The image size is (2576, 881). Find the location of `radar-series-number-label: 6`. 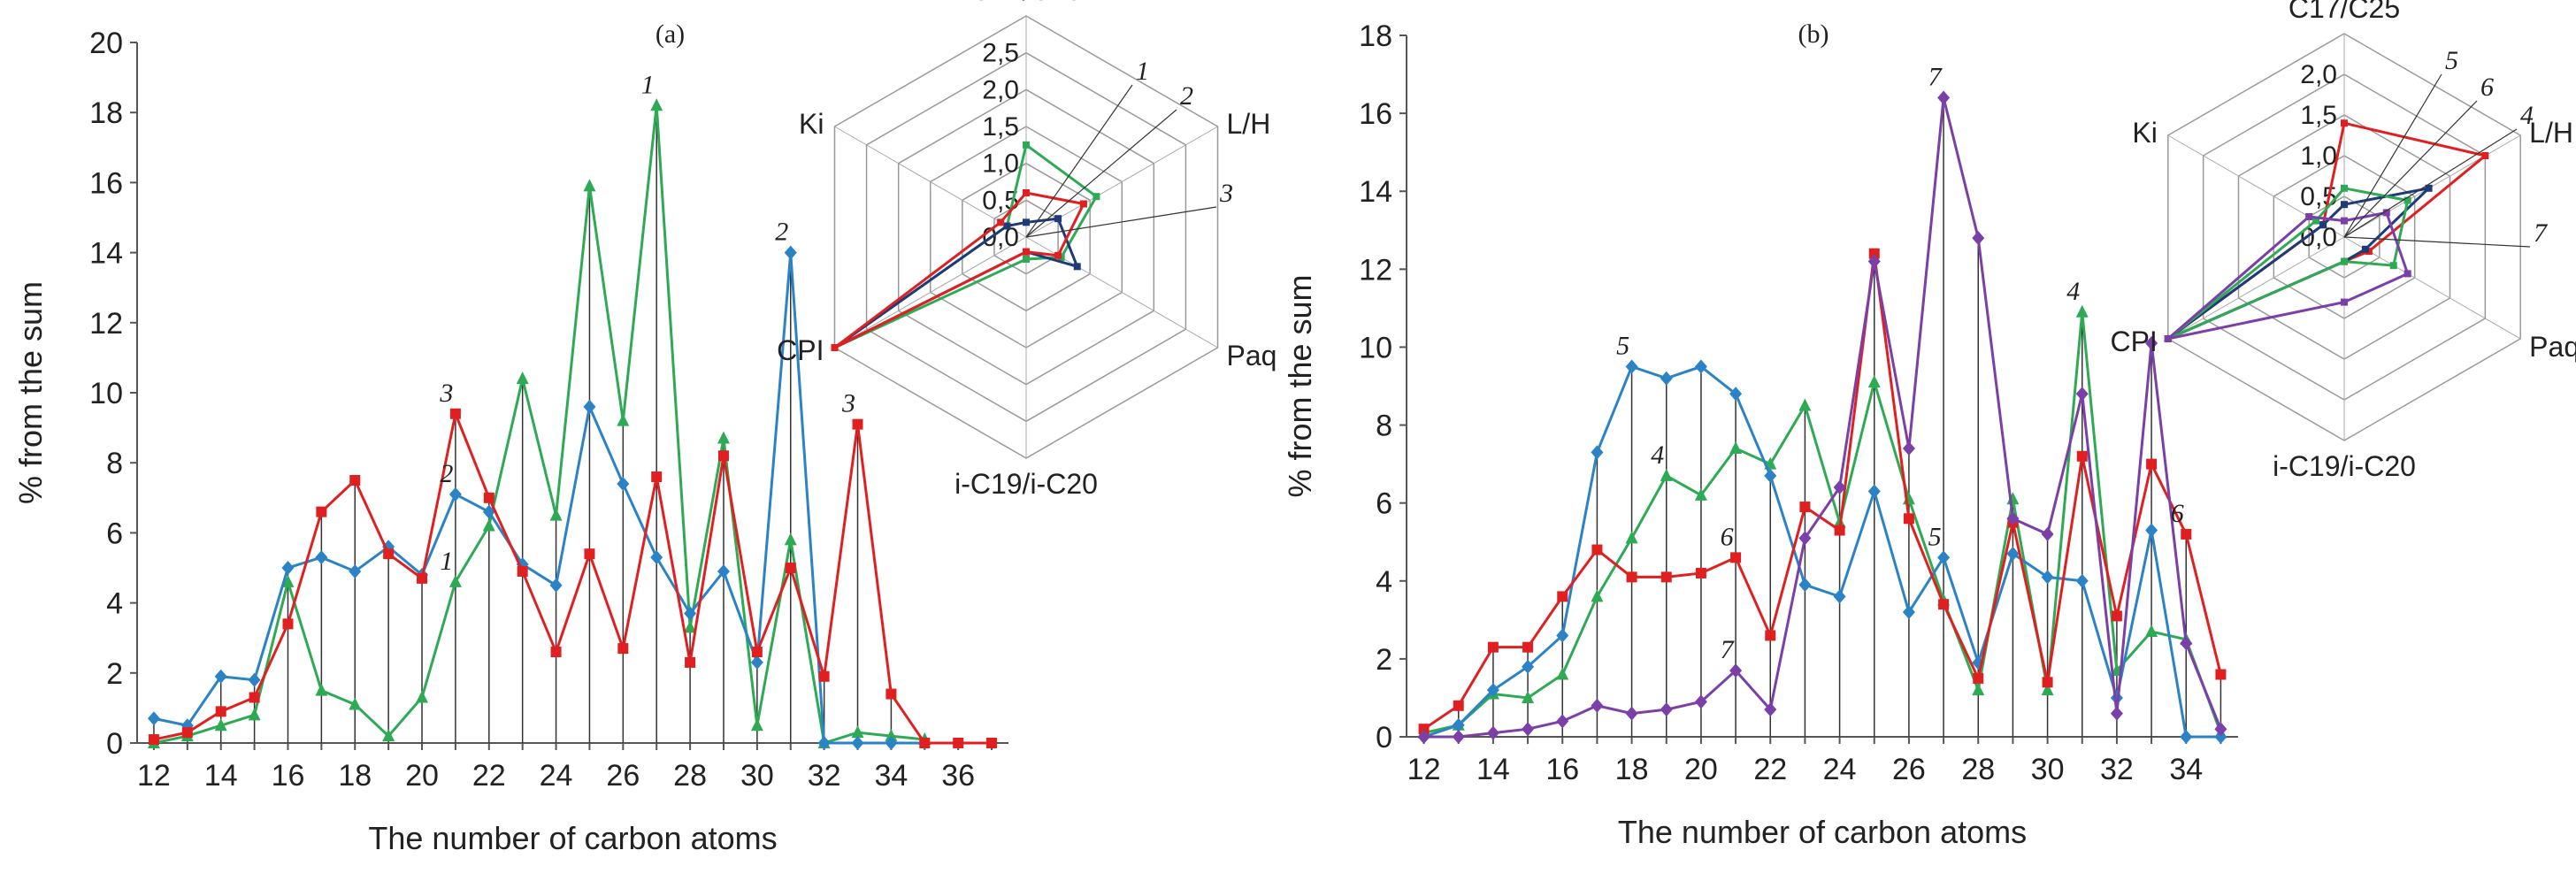

radar-series-number-label: 6 is located at coordinates (2487, 88).